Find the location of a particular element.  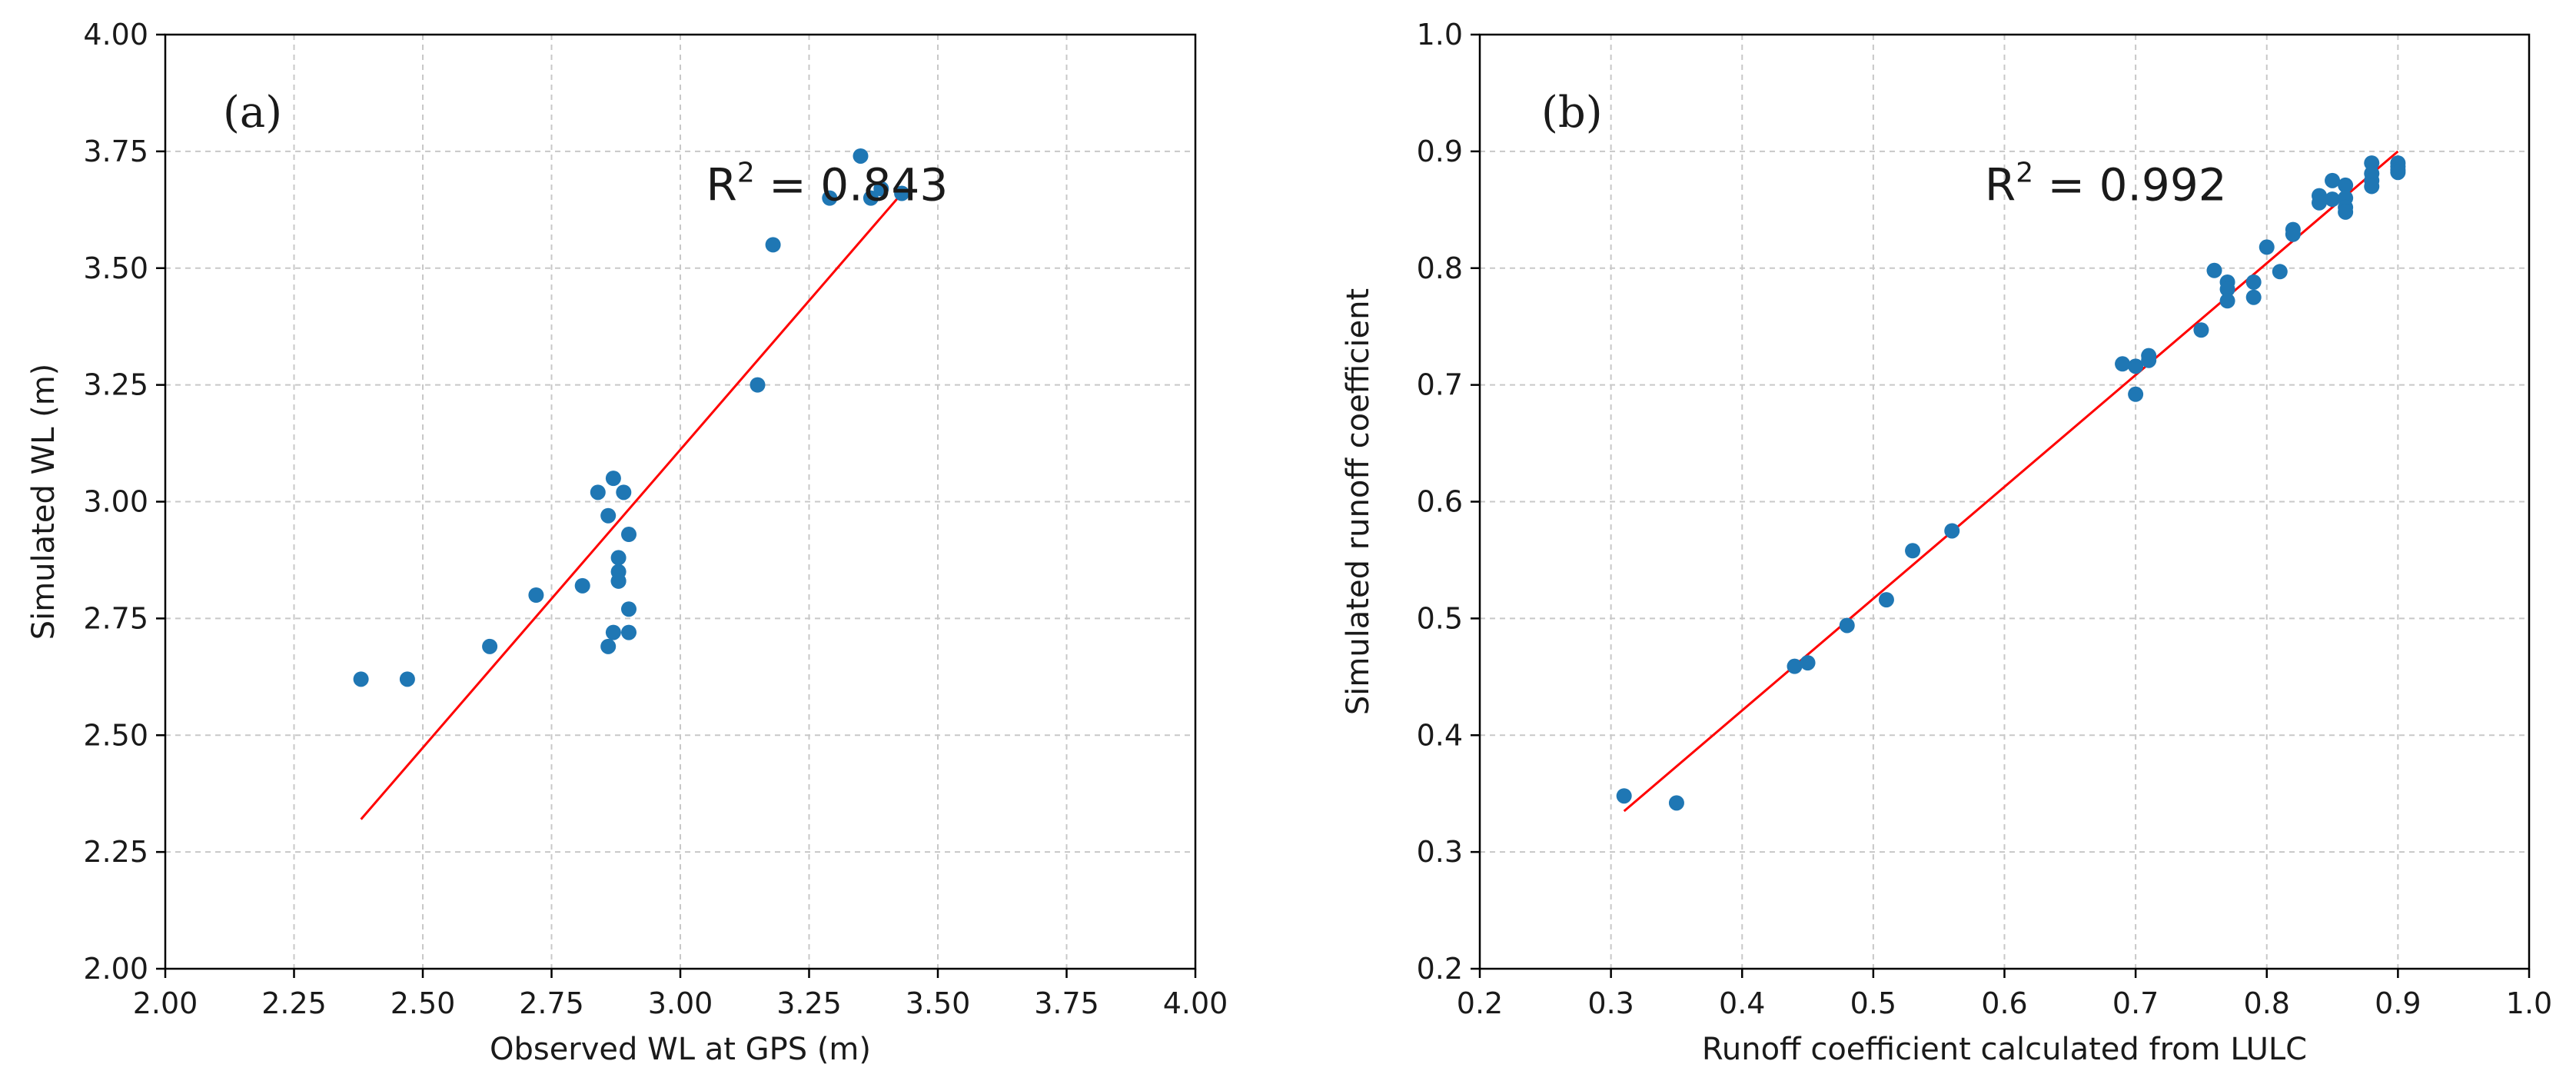

x-tick-label: 0.6 is located at coordinates (2004, 1003).